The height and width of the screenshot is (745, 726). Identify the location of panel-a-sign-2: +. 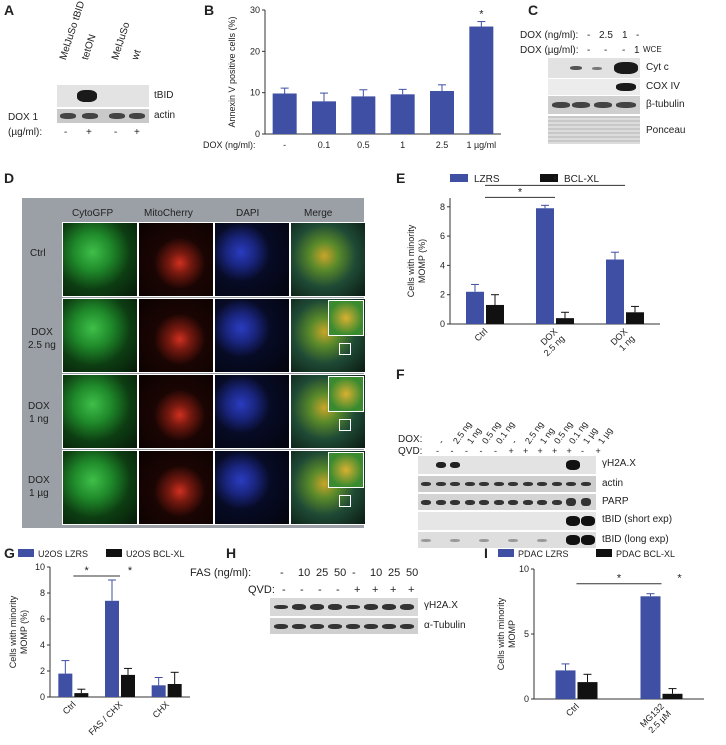
(89, 132).